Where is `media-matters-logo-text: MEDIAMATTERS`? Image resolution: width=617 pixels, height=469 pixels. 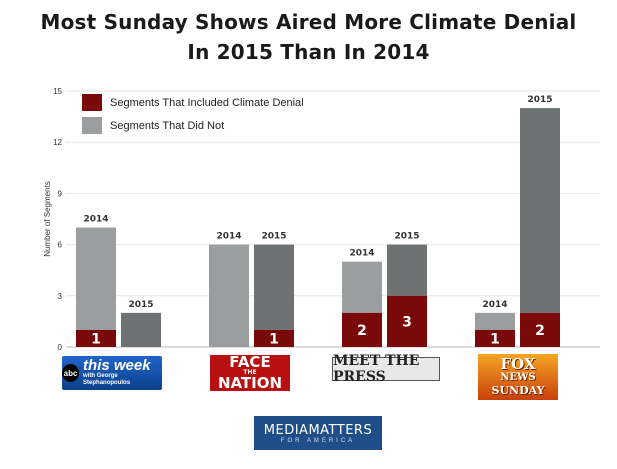 media-matters-logo-text: MEDIAMATTERS is located at coordinates (318, 430).